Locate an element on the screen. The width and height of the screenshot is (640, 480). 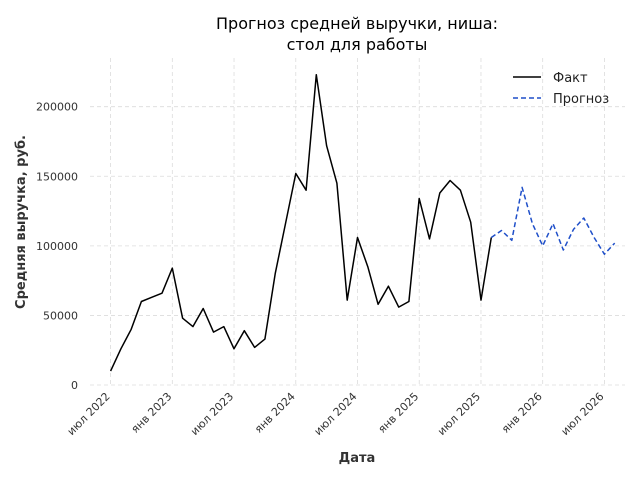
x-tick-label: июл 2025 is located at coordinates (459, 414).